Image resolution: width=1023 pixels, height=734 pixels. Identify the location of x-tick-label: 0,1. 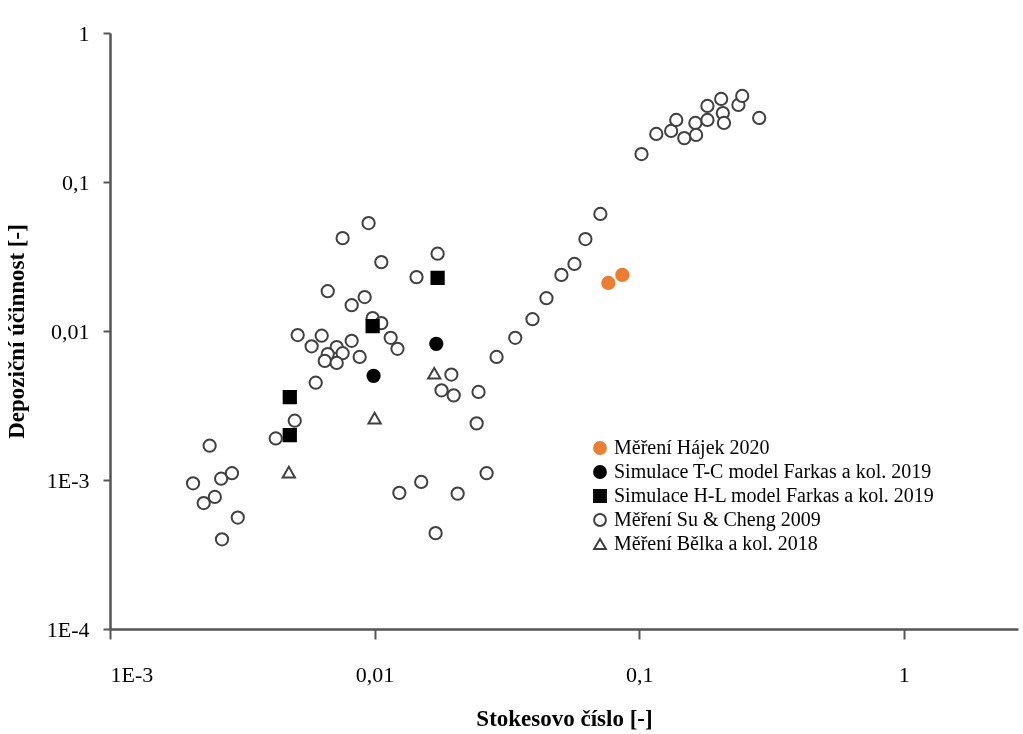
(639, 674).